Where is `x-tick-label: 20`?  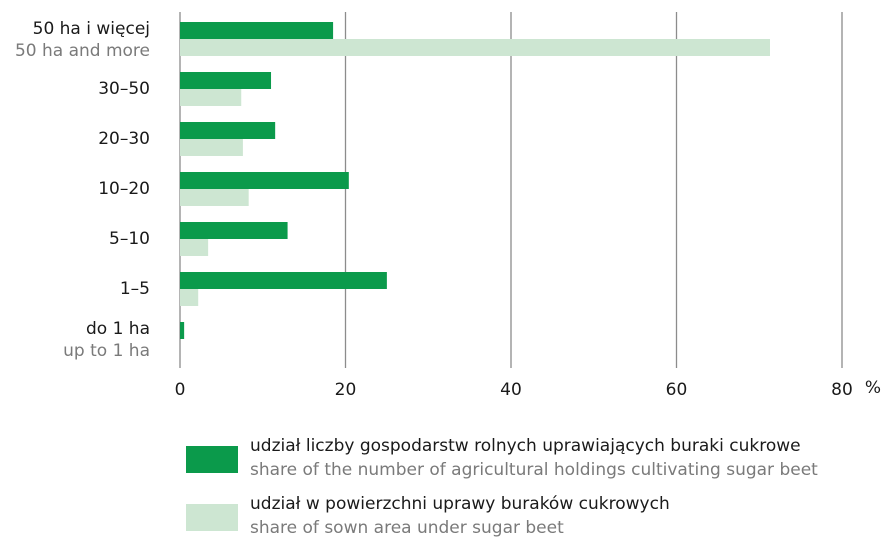 x-tick-label: 20 is located at coordinates (346, 390).